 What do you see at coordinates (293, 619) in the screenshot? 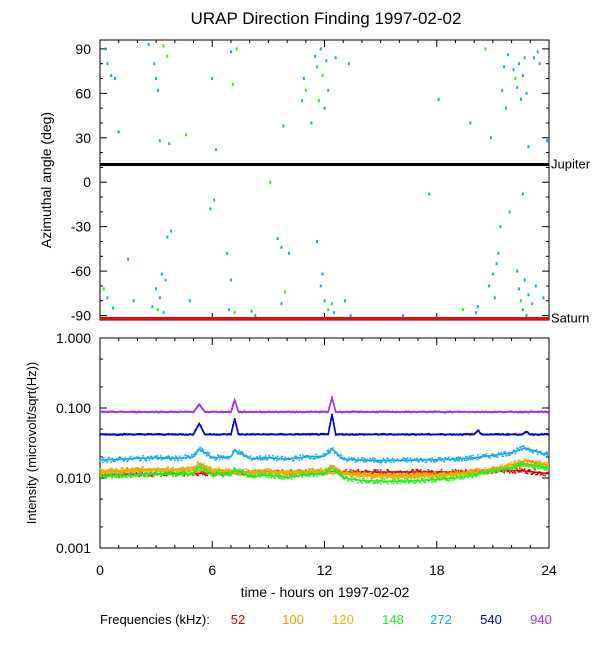
I see `legend-entry-100-khz: 100` at bounding box center [293, 619].